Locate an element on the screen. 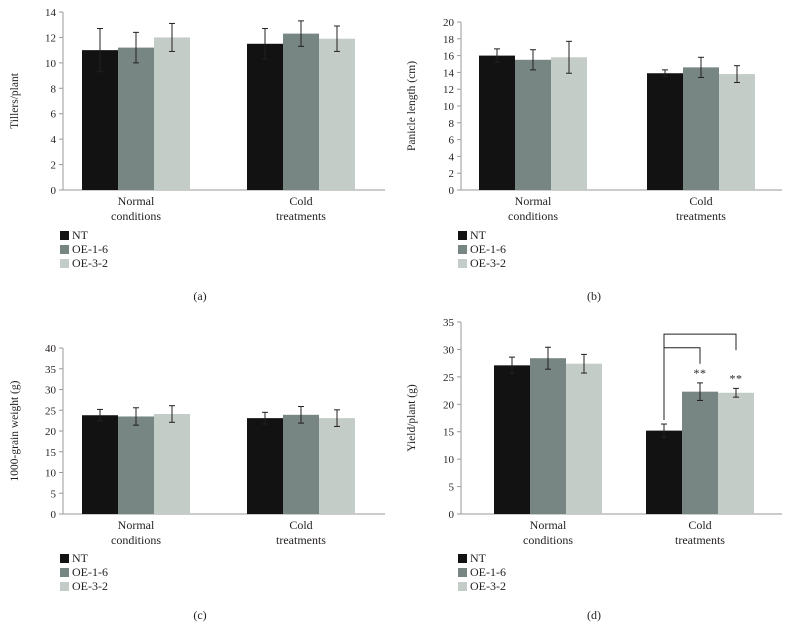  panel-label: (b) is located at coordinates (594, 296).